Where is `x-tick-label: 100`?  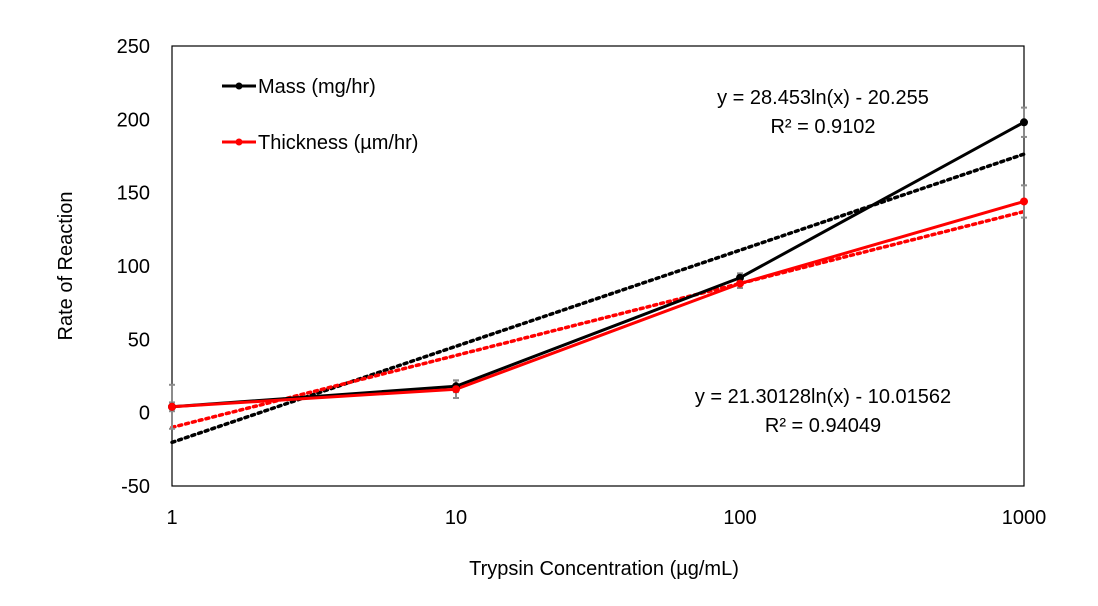
x-tick-label: 100 is located at coordinates (739, 518).